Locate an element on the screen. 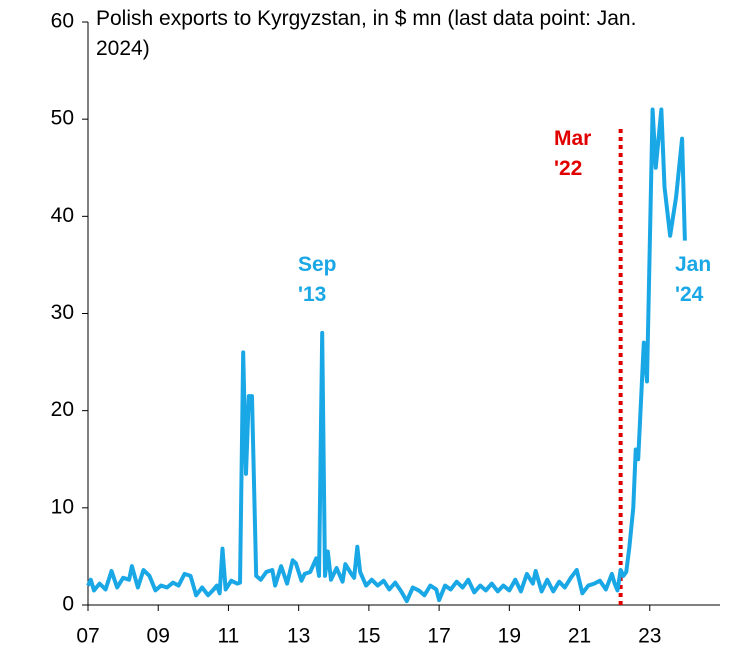 The width and height of the screenshot is (735, 667). y-tick-label: 60 is located at coordinates (62, 21).